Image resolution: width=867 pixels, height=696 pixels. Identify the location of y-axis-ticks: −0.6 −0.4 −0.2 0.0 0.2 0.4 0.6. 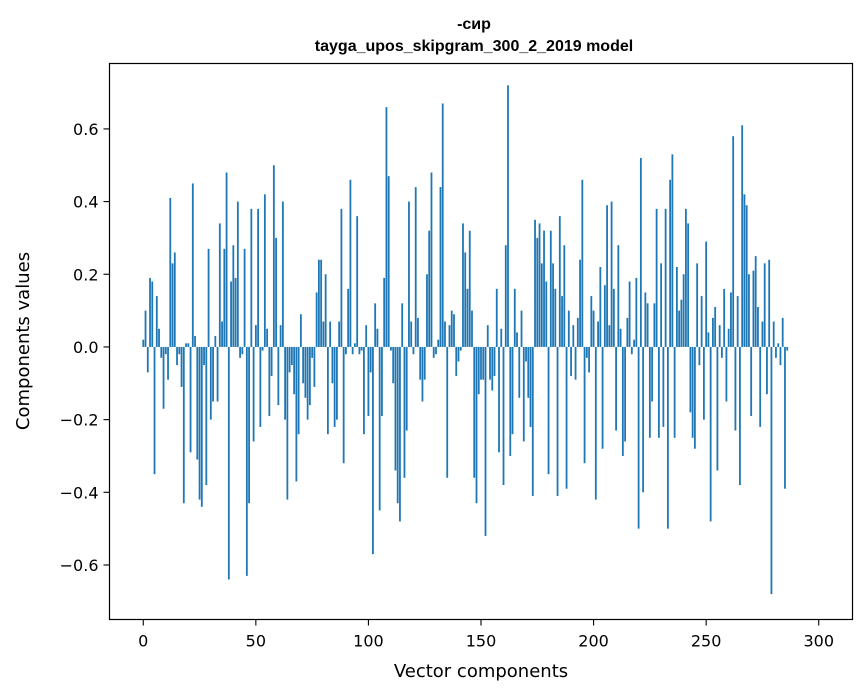
(85, 347).